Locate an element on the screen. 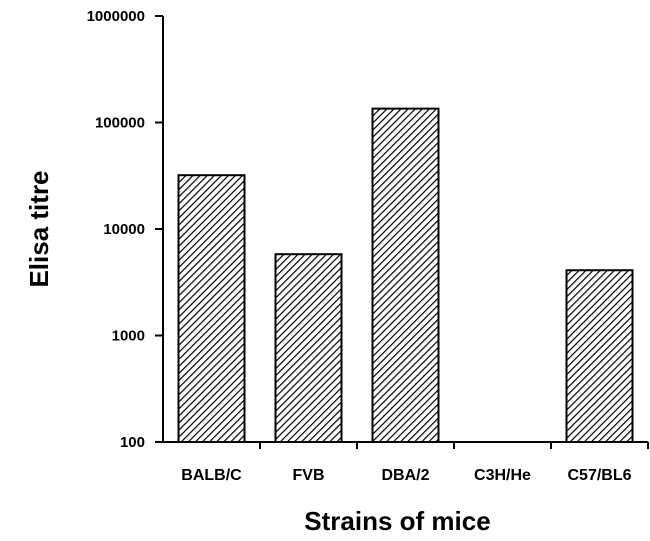 The width and height of the screenshot is (650, 541). bar-fvb is located at coordinates (308, 348).